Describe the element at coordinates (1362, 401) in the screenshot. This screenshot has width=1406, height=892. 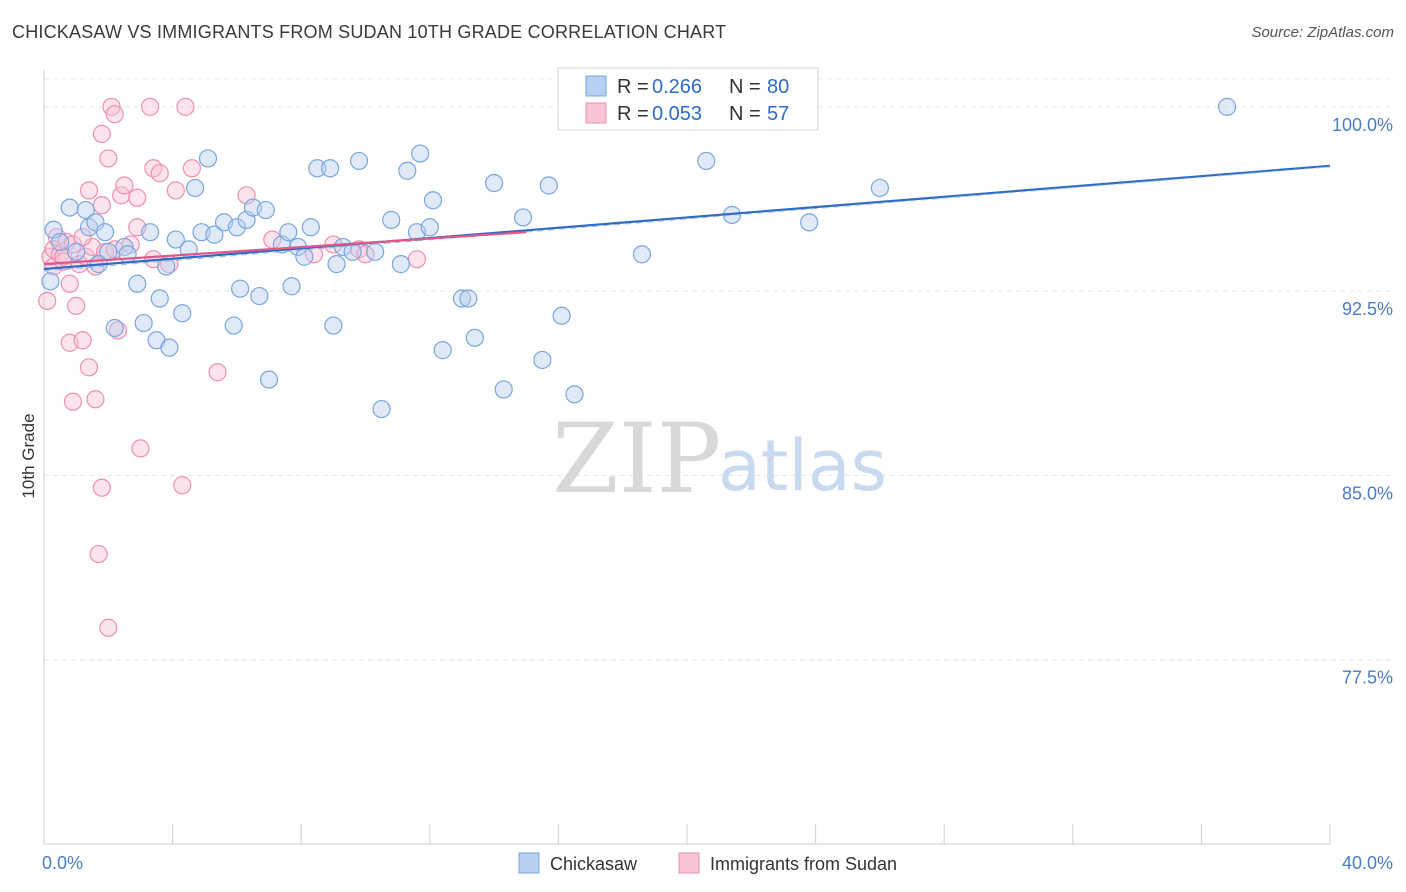
I see `y-tick-labels: 100.0% 92.5% 85.0% 77.5%` at that location.